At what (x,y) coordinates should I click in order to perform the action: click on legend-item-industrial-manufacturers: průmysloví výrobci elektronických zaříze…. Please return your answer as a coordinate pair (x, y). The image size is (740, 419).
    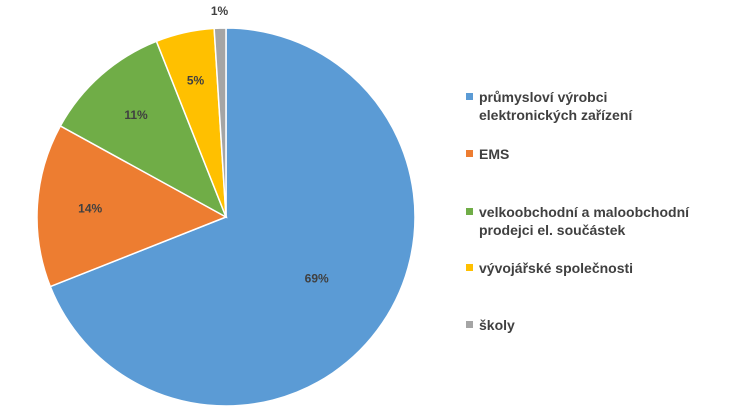
    Looking at the image, I should click on (549, 106).